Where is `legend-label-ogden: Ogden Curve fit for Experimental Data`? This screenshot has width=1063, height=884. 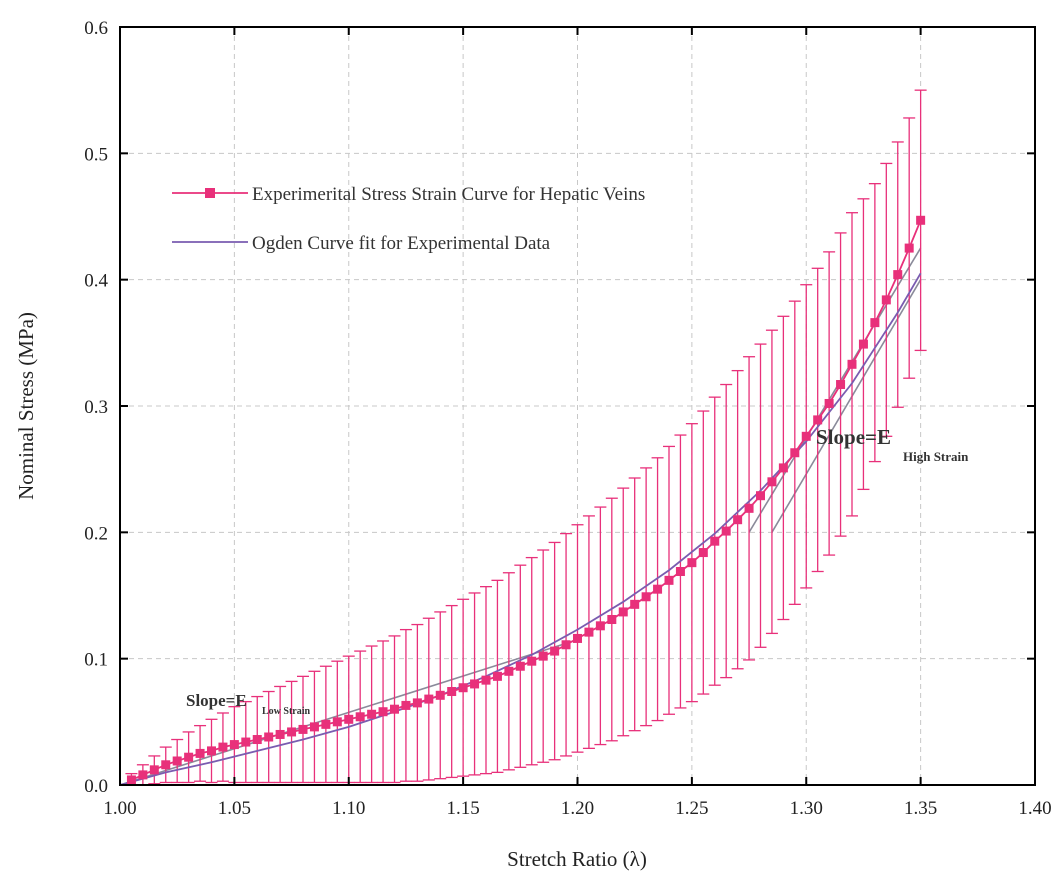
legend-label-ogden: Ogden Curve fit for Experimental Data is located at coordinates (401, 243).